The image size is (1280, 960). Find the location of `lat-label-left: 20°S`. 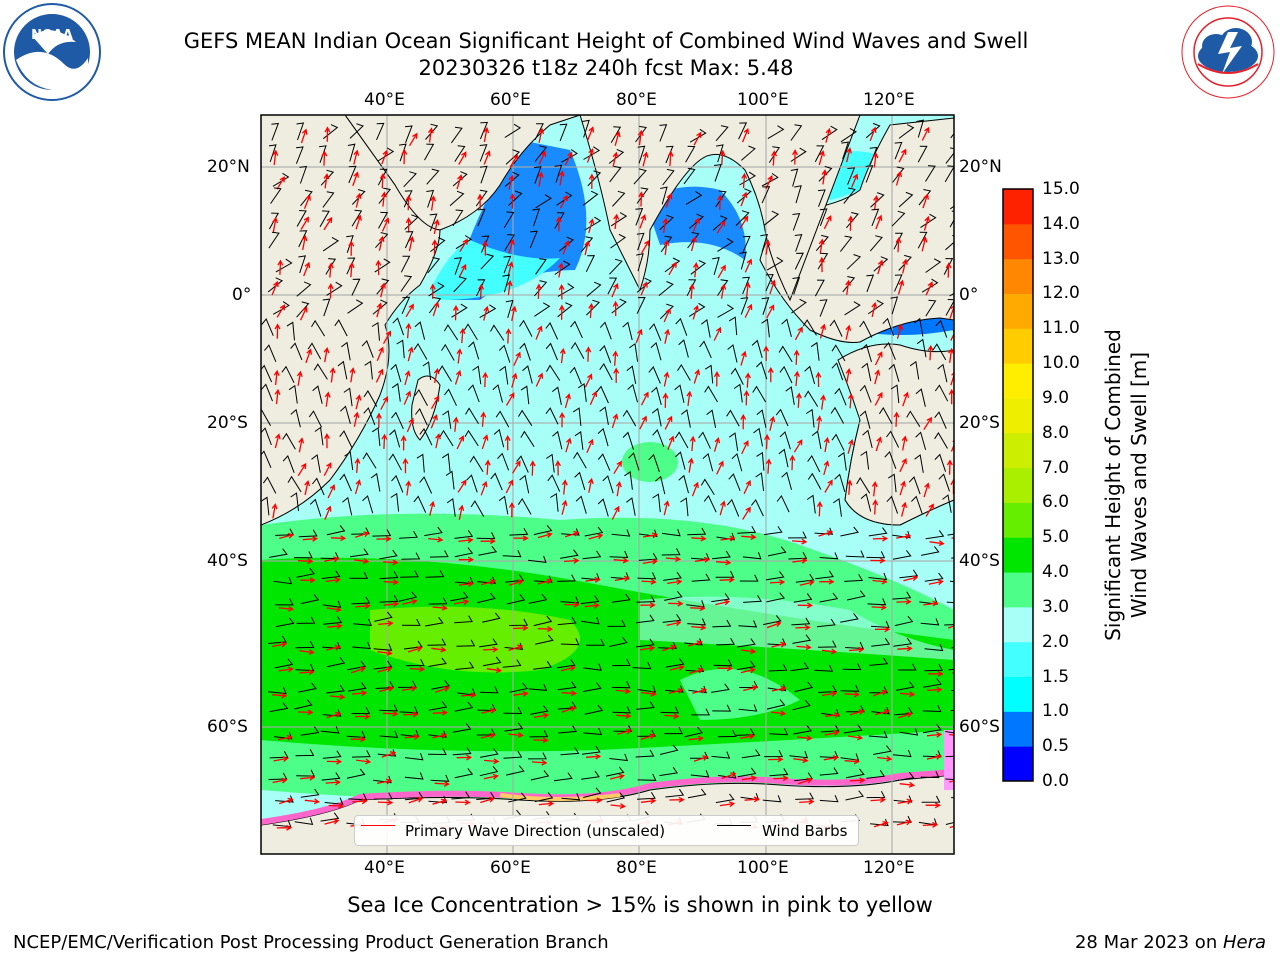

lat-label-left: 20°S is located at coordinates (227, 423).